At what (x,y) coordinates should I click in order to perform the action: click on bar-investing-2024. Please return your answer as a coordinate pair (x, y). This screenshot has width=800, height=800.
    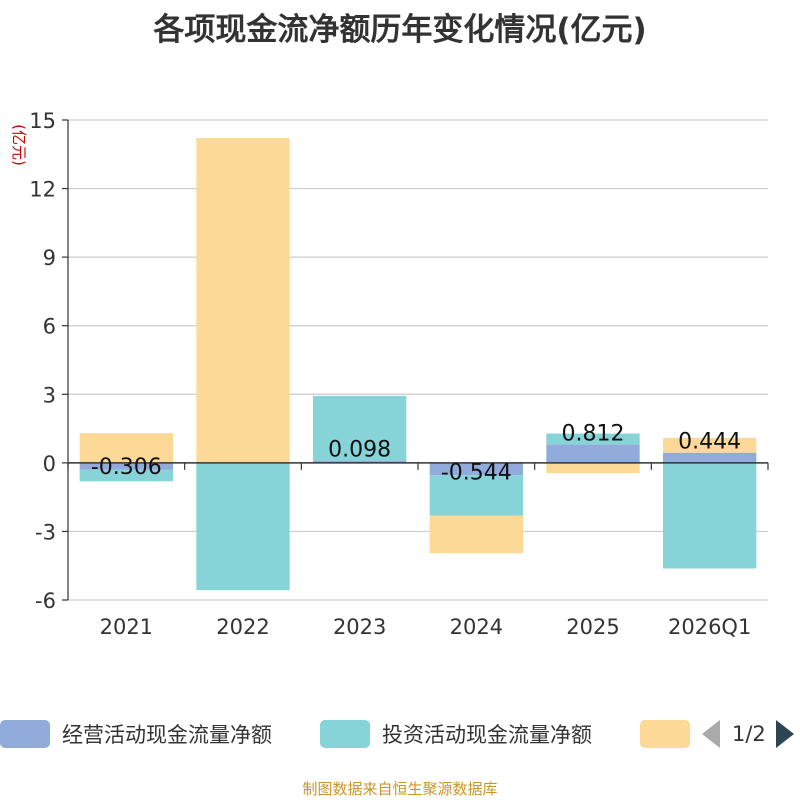
    Looking at the image, I should click on (476, 495).